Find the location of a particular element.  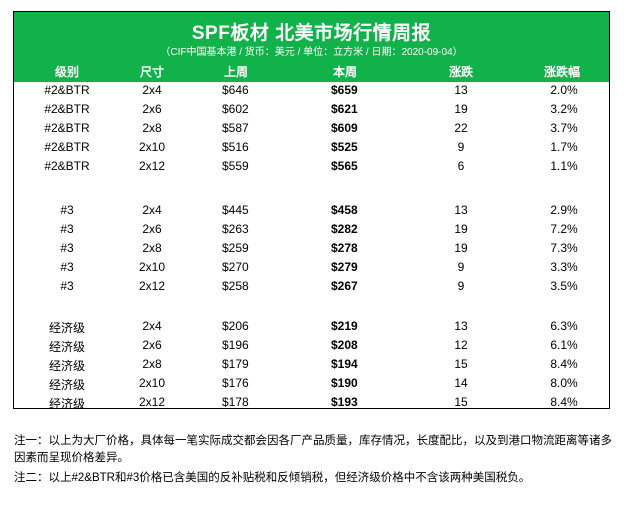

cell-change-pct: 8.0% is located at coordinates (564, 383).